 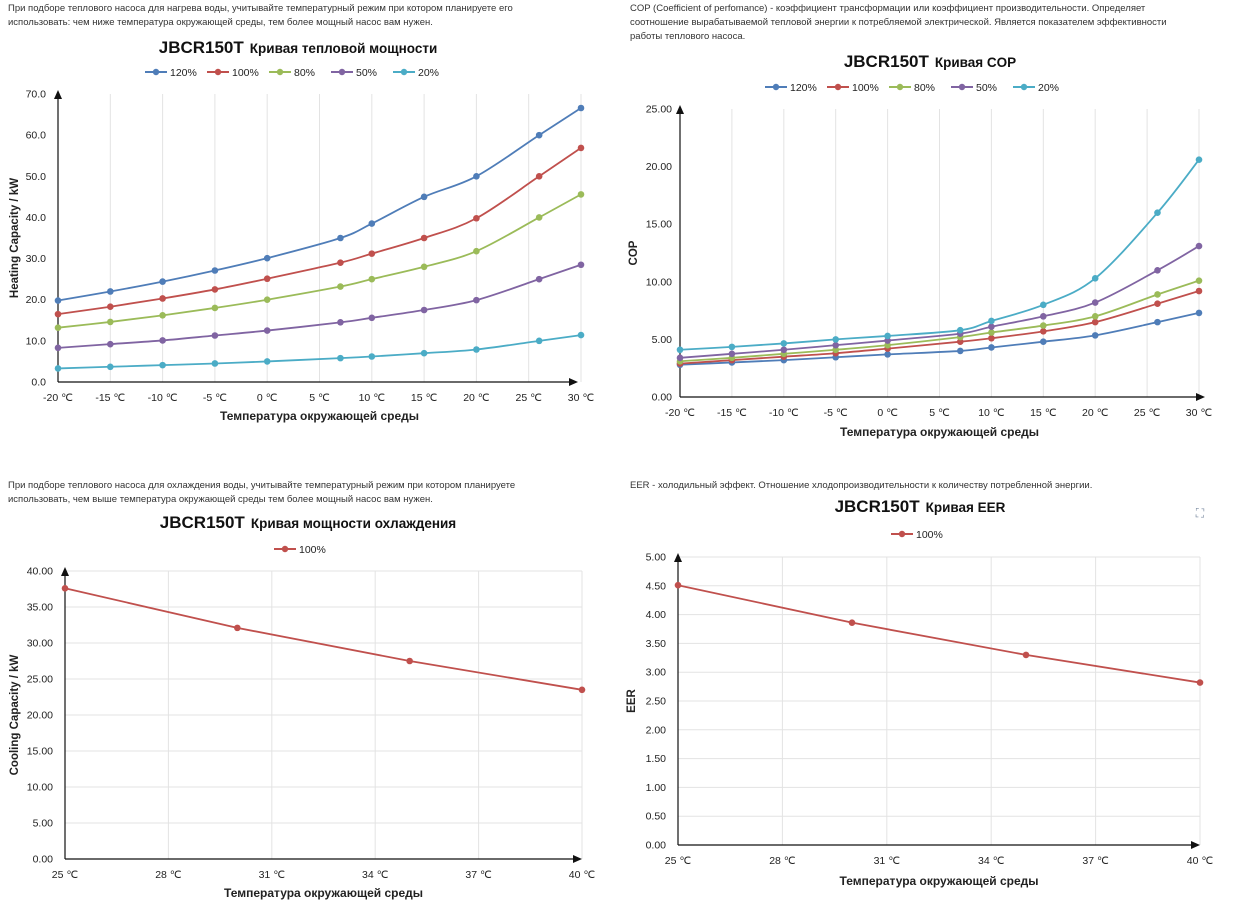 I want to click on expand-icon: ⛶, so click(x=1200, y=513).